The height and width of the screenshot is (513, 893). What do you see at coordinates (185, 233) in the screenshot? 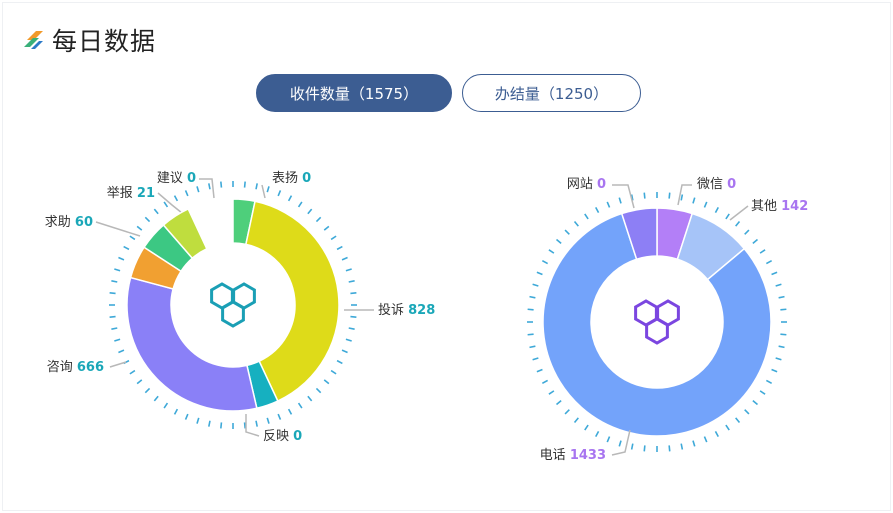
I see `donut-slice-建议` at bounding box center [185, 233].